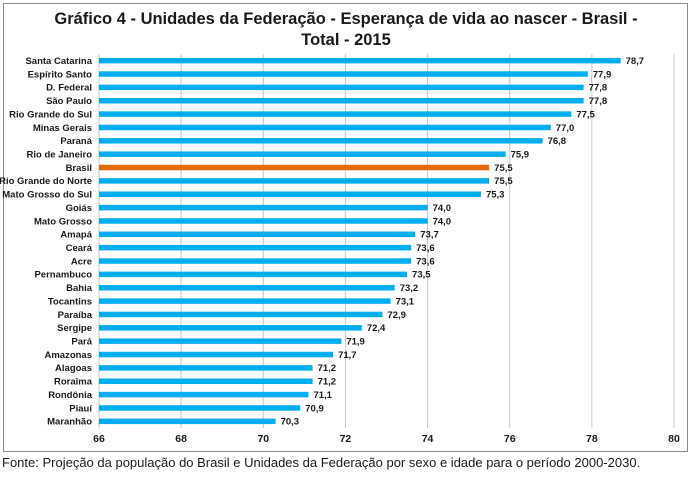 This screenshot has width=692, height=477. I want to click on category-label: Alagoas, so click(73, 368).